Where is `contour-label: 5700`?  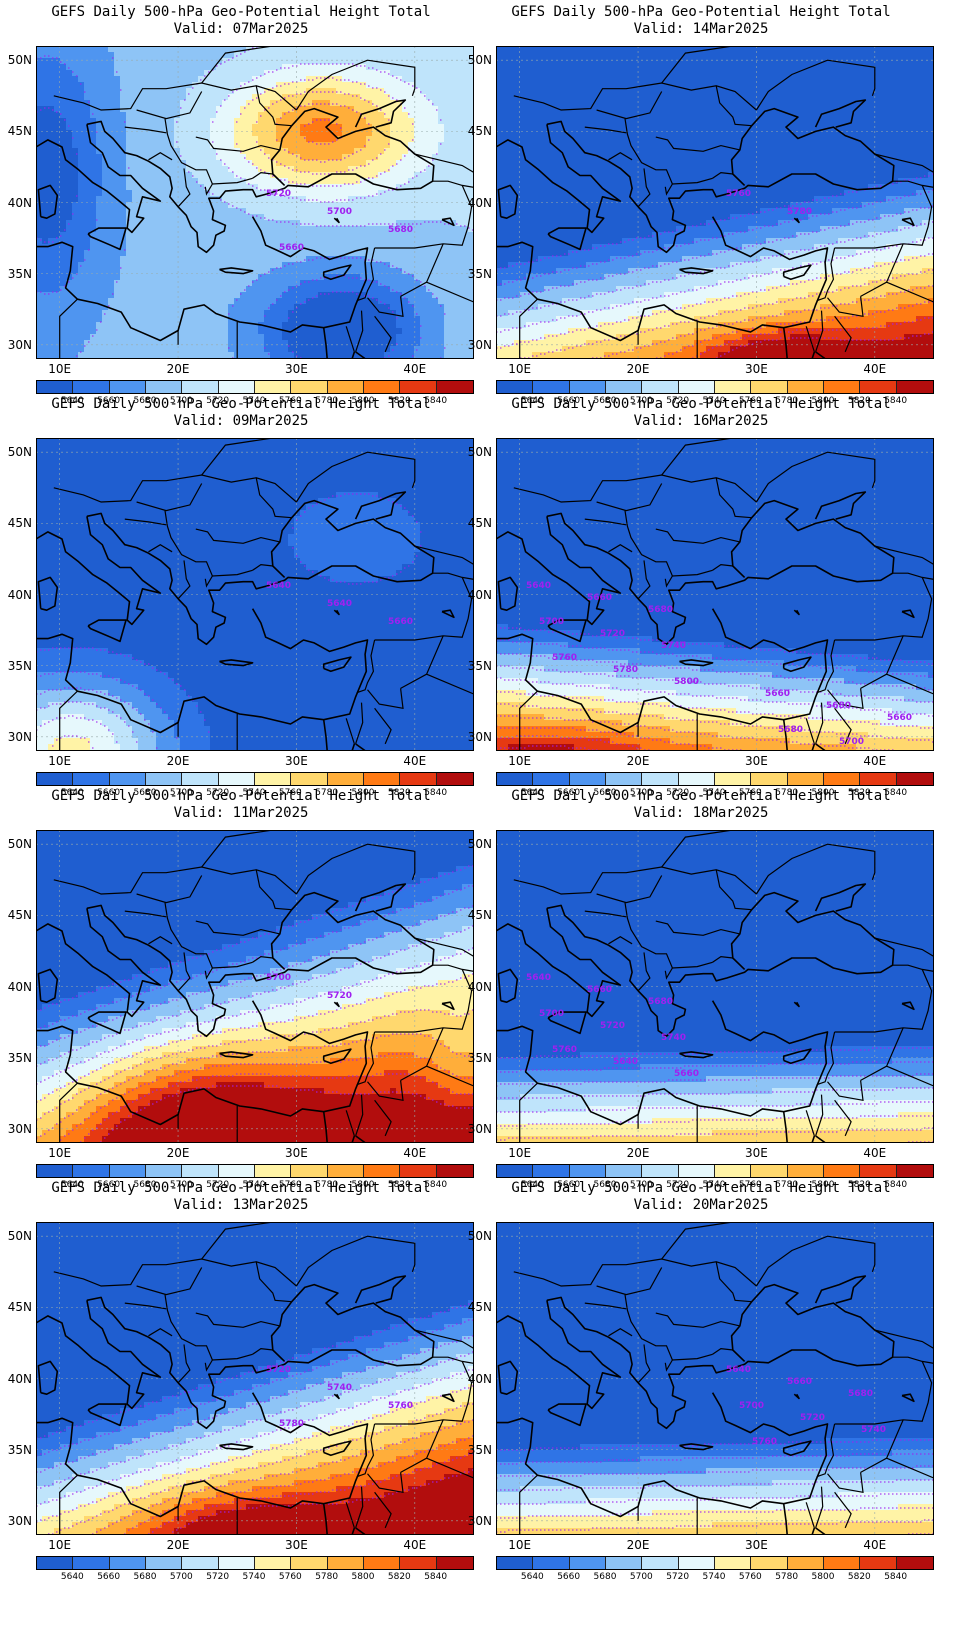
contour-label: 5700 is located at coordinates (551, 622).